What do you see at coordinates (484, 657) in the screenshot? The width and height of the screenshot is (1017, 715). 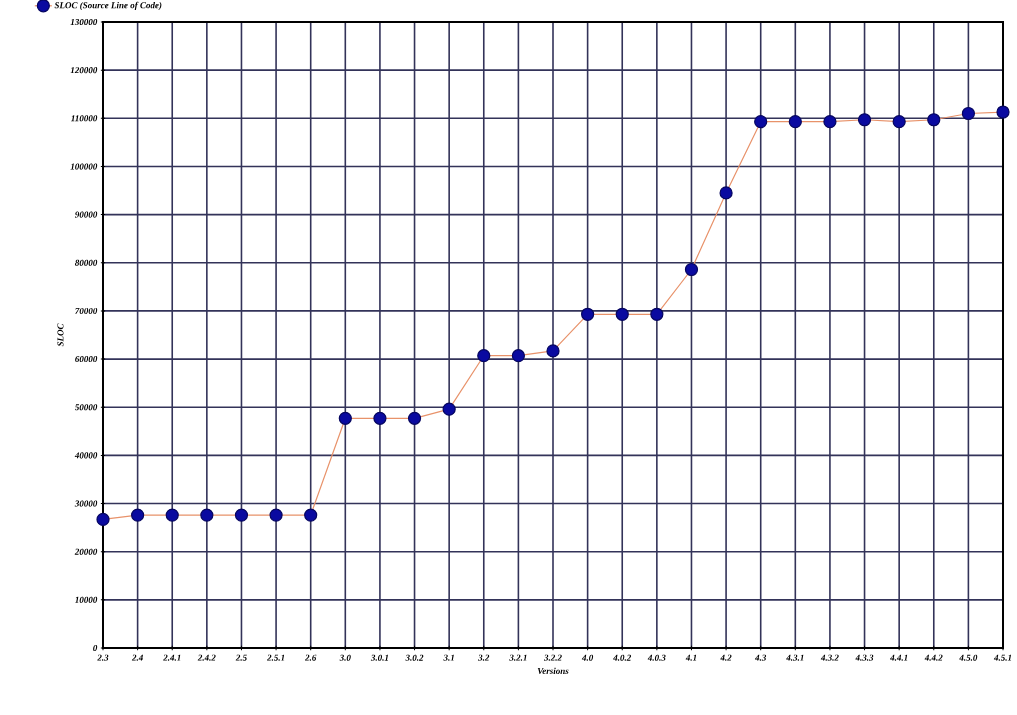 I see `x-tick-label: 3.2` at bounding box center [484, 657].